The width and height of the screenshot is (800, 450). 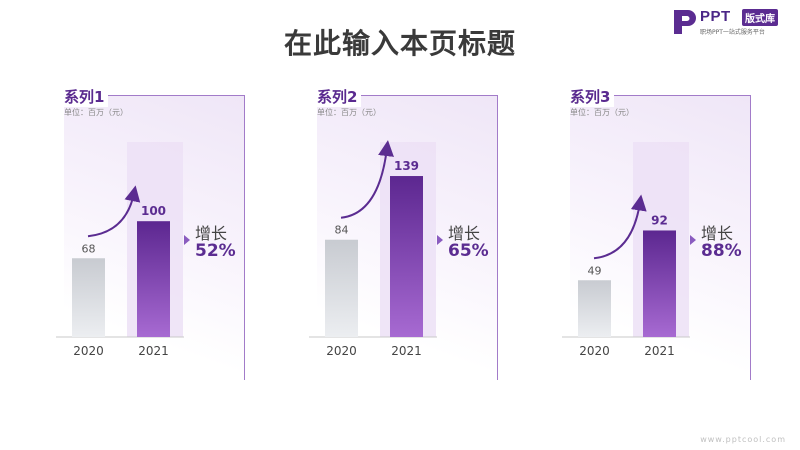 I want to click on data-label-2020: 68, so click(x=89, y=248).